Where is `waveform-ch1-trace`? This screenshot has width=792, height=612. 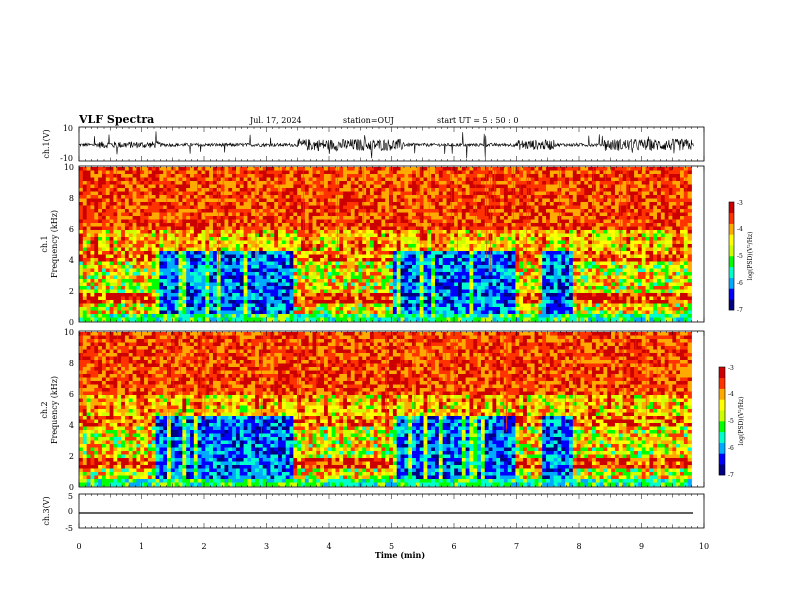 waveform-ch1-trace is located at coordinates (386, 145).